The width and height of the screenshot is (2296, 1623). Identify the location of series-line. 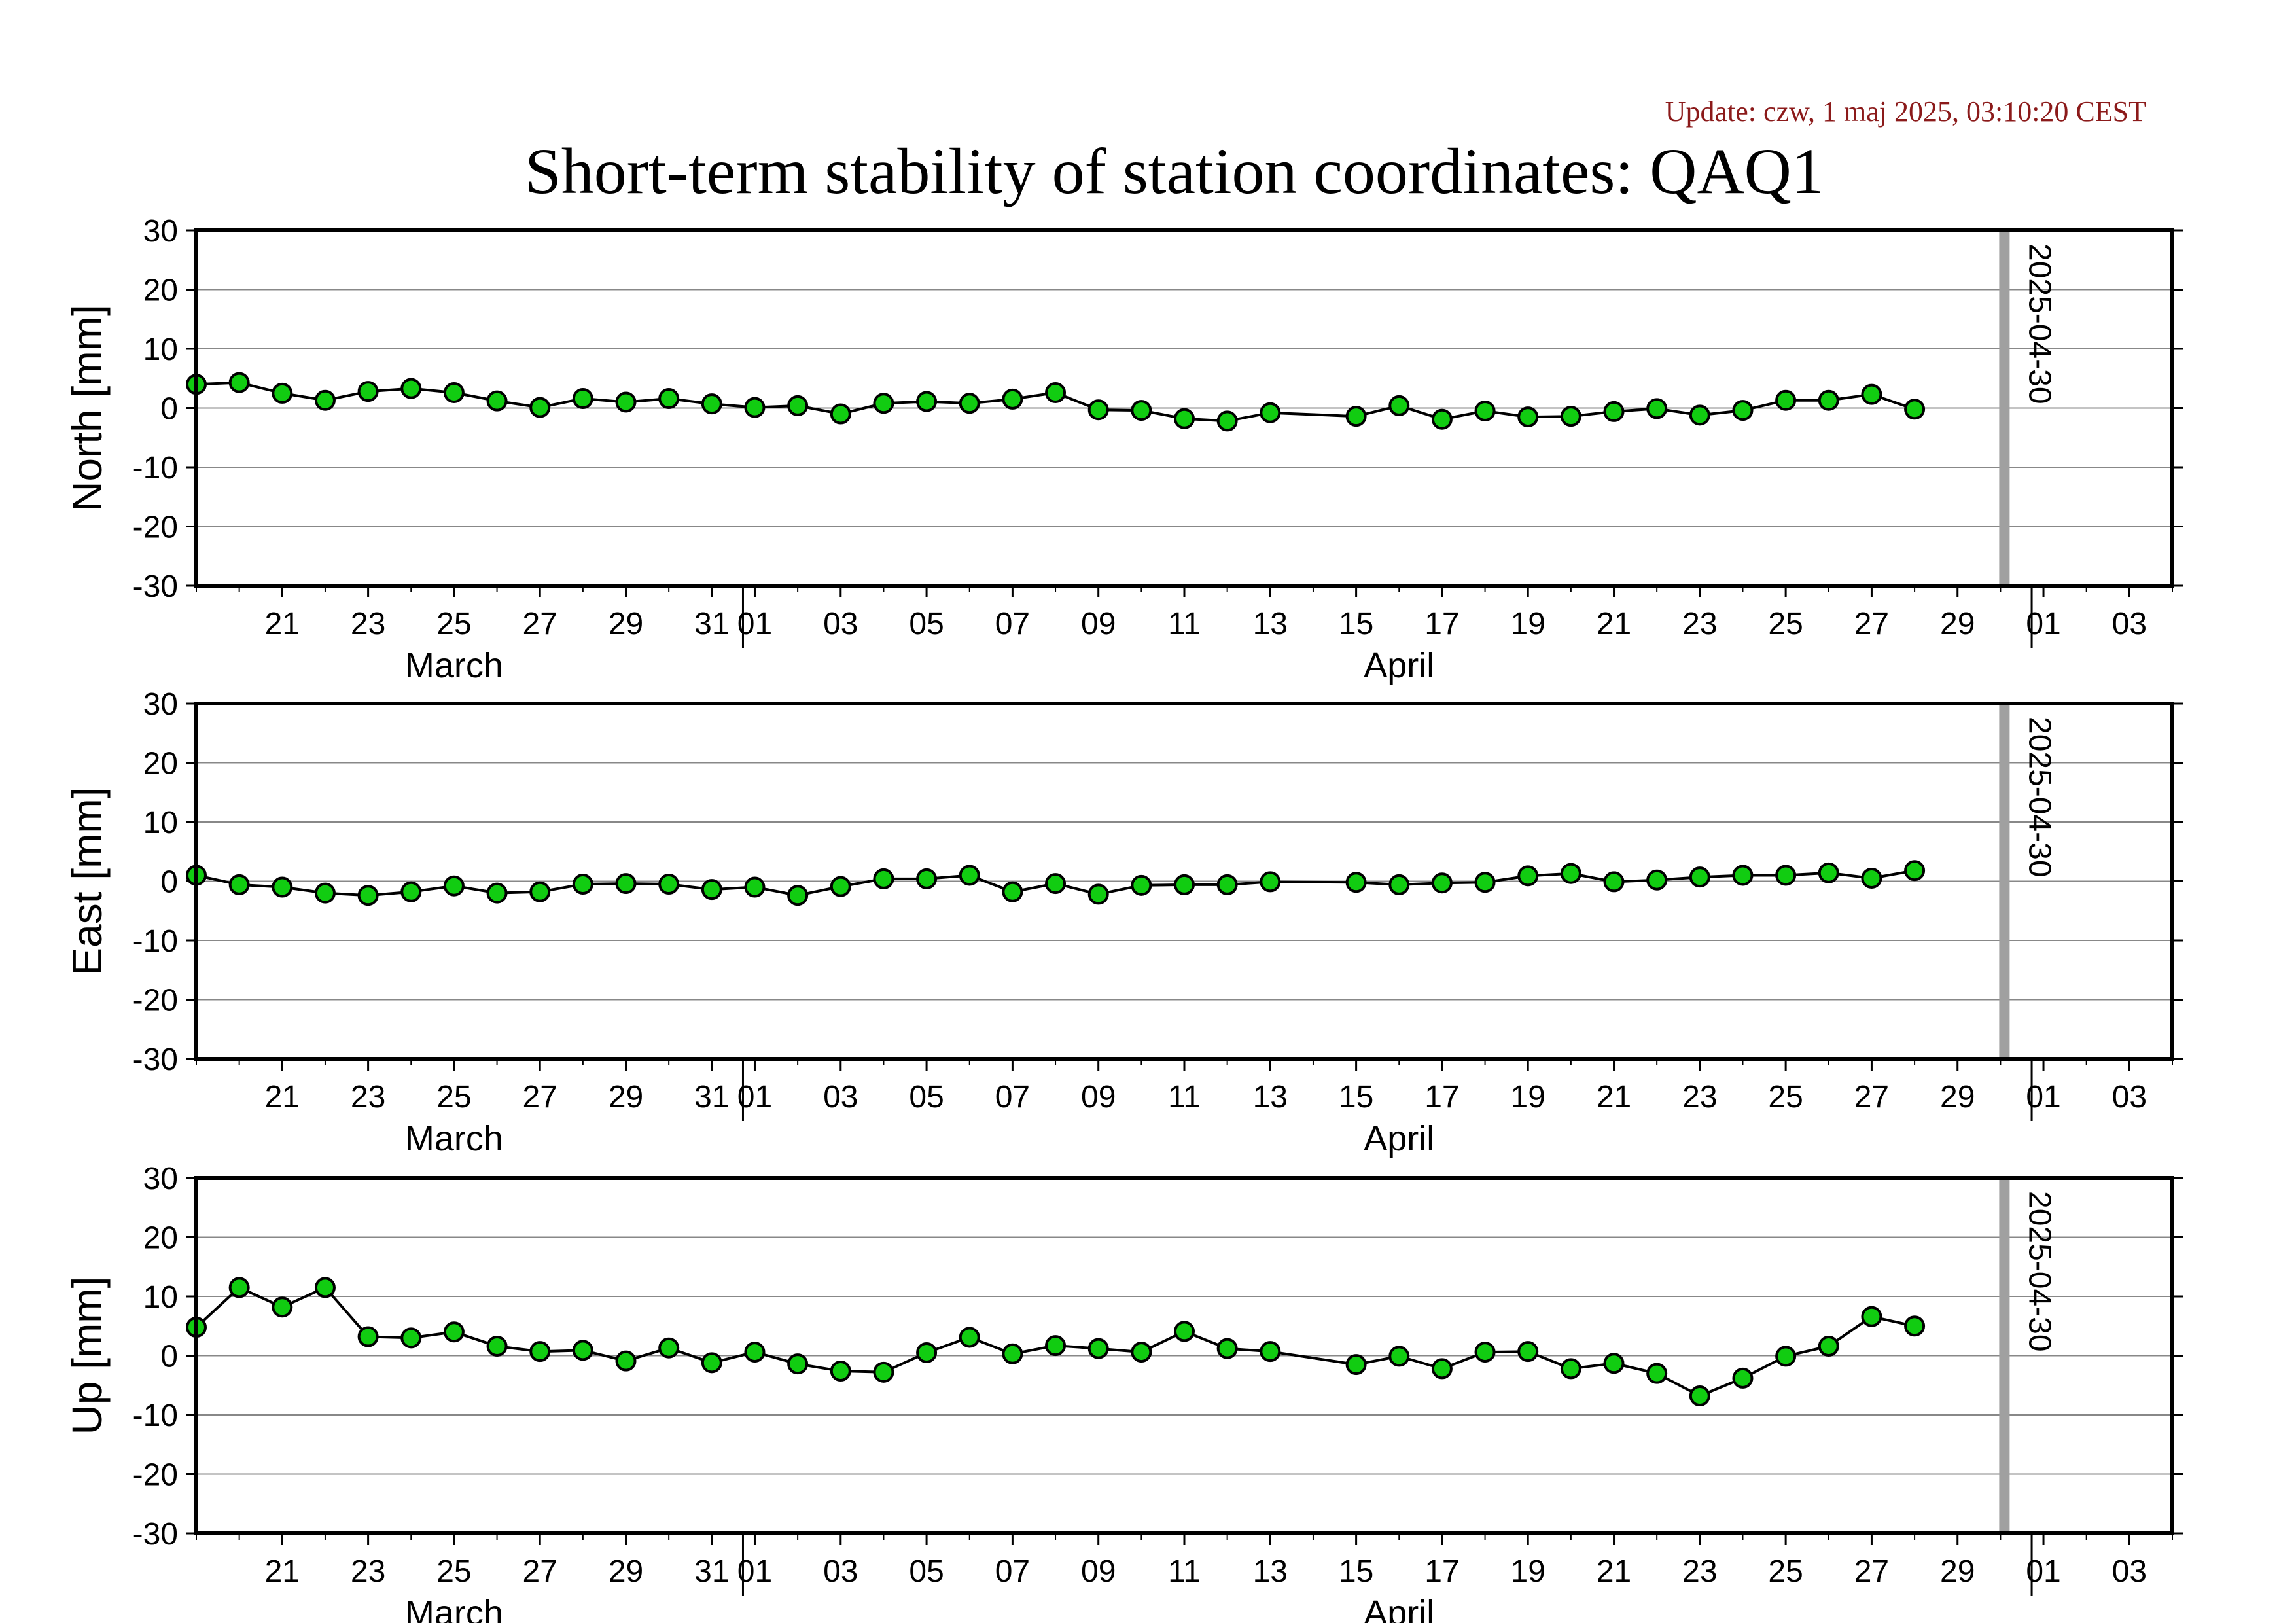
(1055, 402).